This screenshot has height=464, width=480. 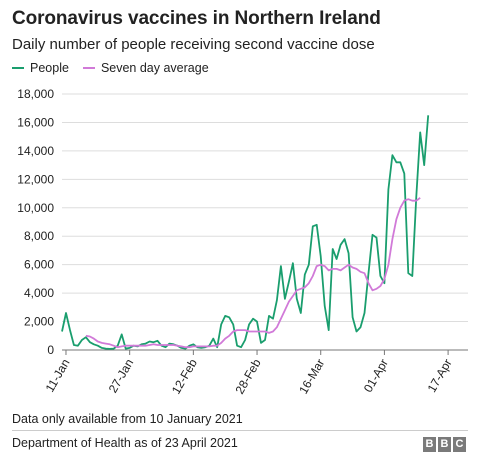 I want to click on chart-title: Coronavirus vaccines in Northern Ireland, so click(x=196, y=18).